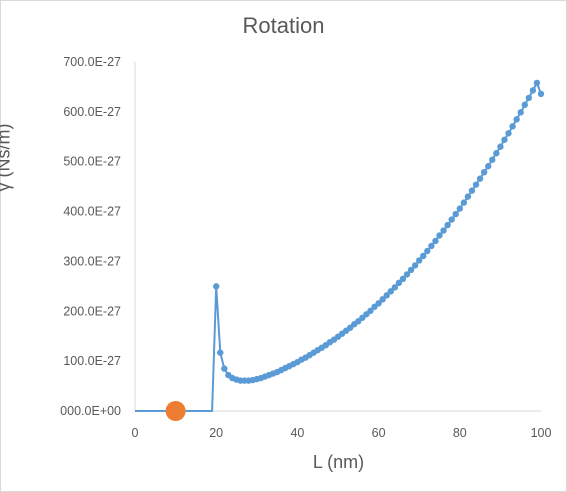  Describe the element at coordinates (92, 112) in the screenshot. I see `y-tick-label: 600.0E-27` at that location.